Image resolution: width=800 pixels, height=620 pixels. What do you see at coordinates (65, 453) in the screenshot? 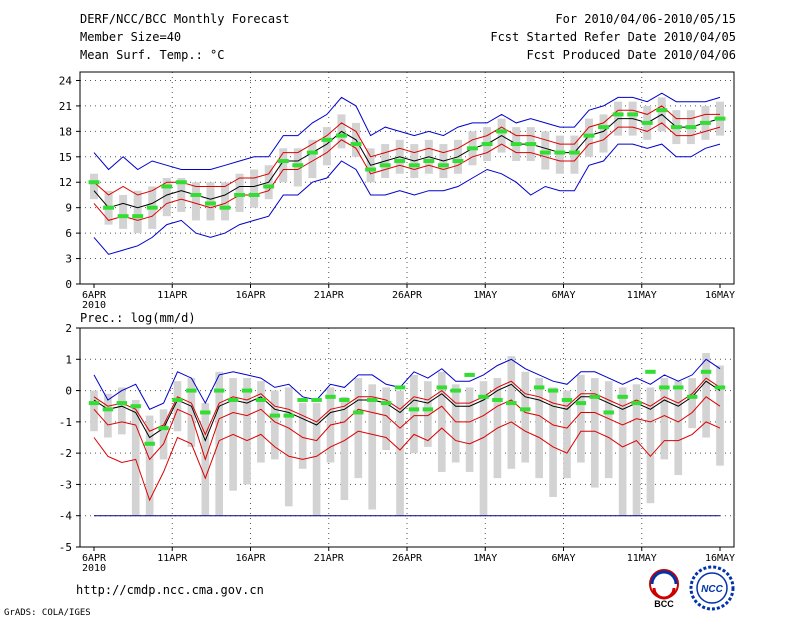
I see `y-tick-label: -2` at bounding box center [65, 453].